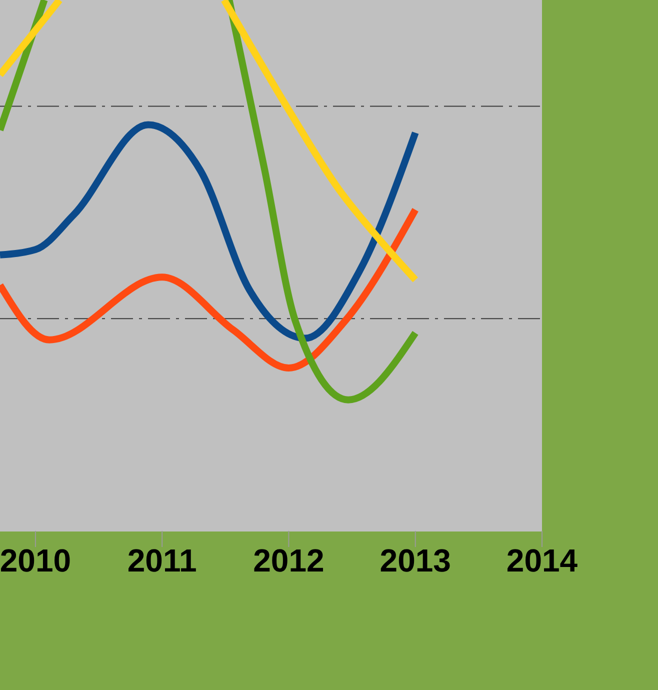  I want to click on x-tick-label: 2011, so click(162, 560).